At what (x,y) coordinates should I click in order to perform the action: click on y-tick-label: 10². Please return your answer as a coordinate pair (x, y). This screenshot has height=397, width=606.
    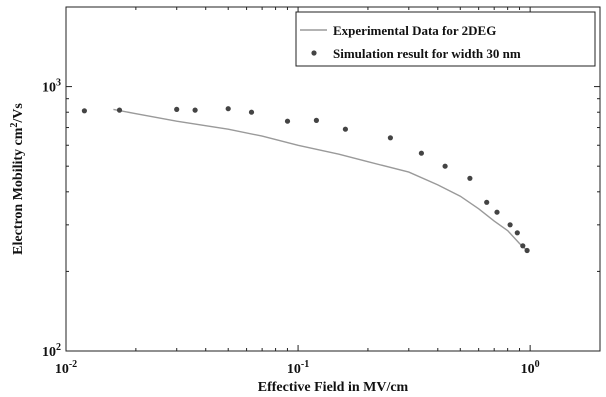
    Looking at the image, I should click on (51, 351).